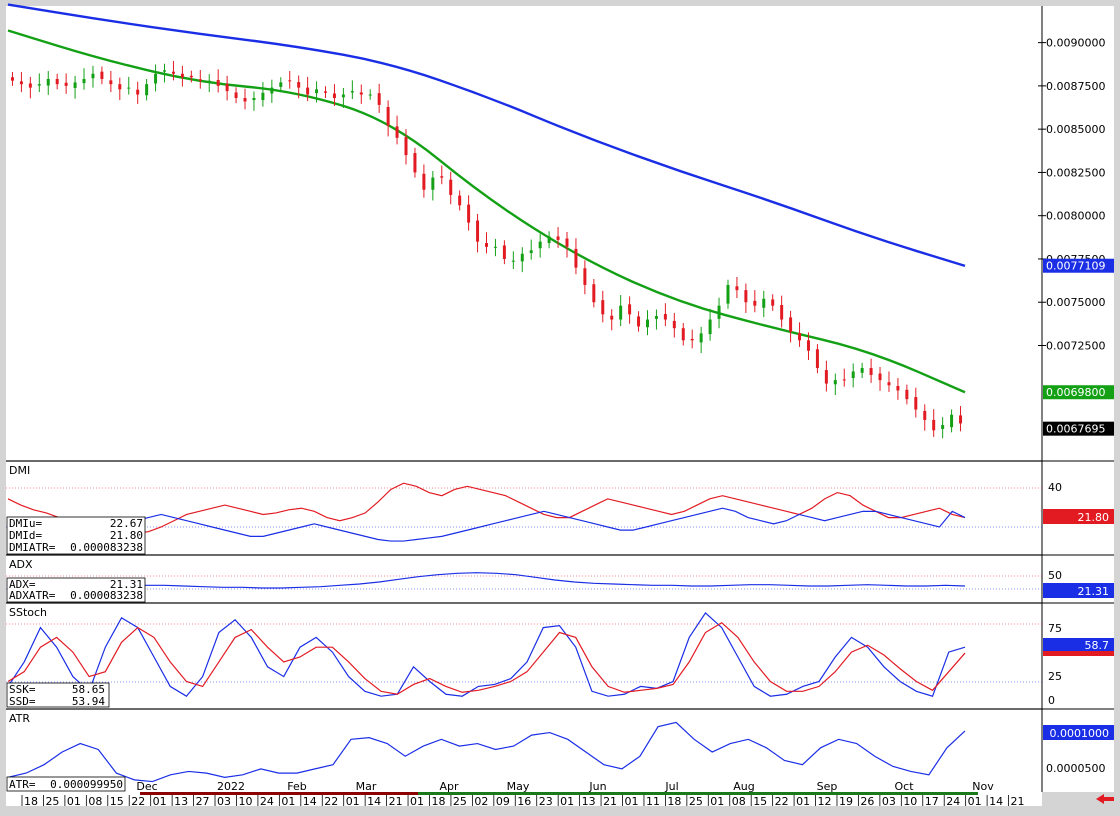 The height and width of the screenshot is (816, 1120). What do you see at coordinates (449, 786) in the screenshot?
I see `month-label: Apr` at bounding box center [449, 786].